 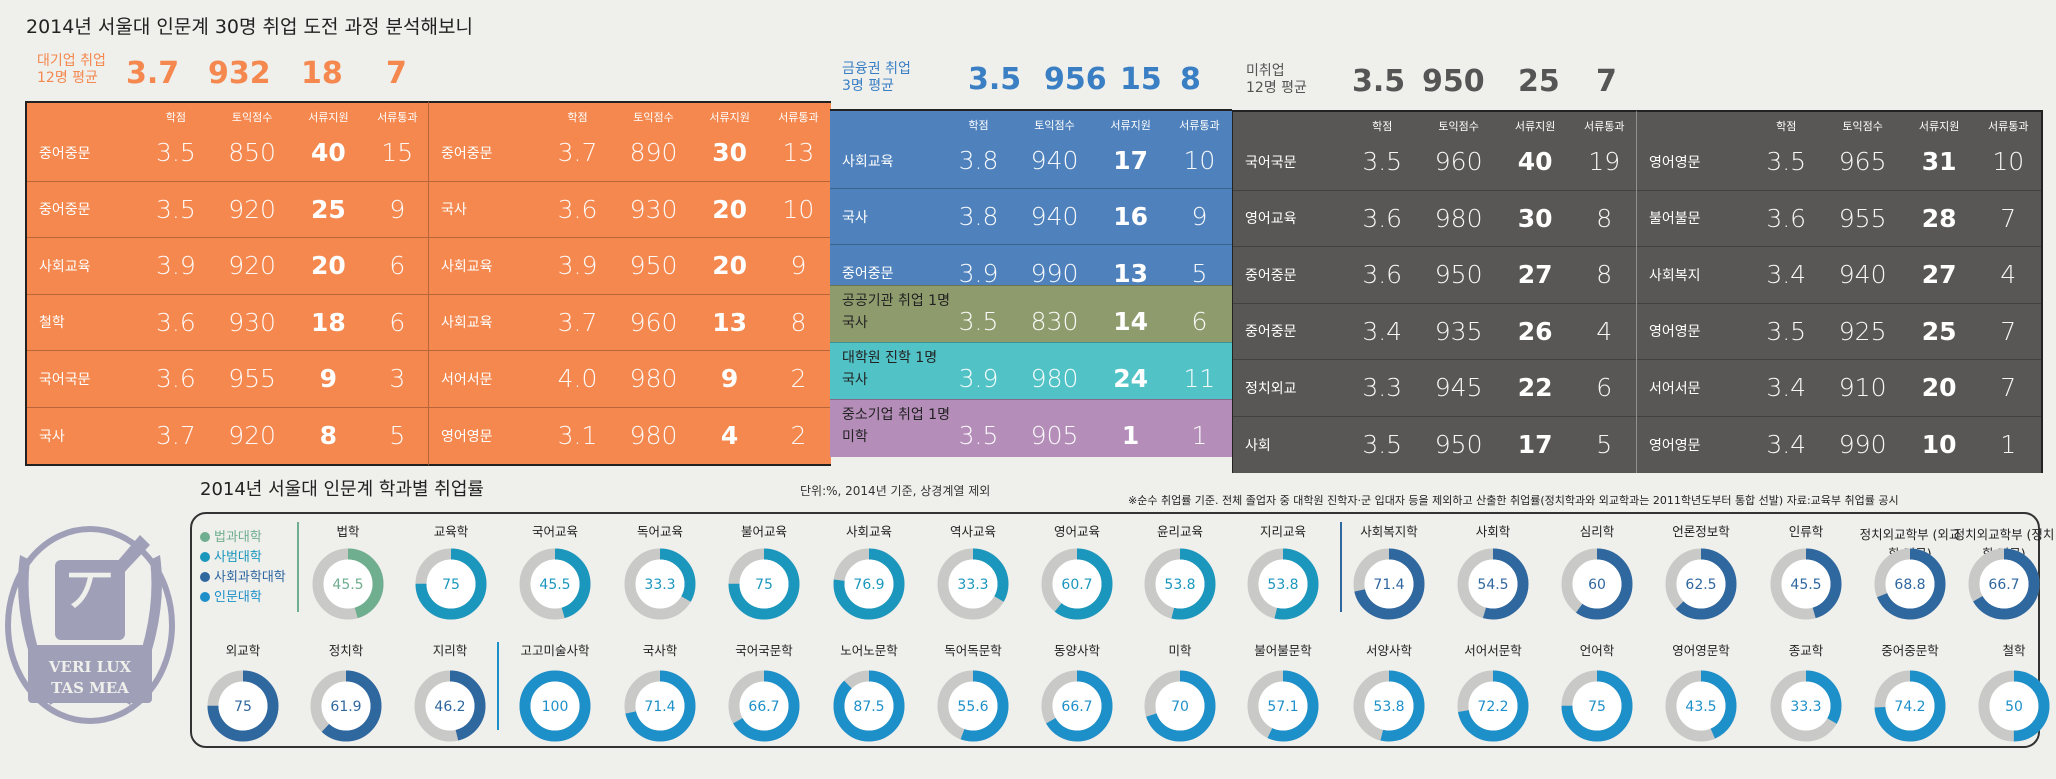 What do you see at coordinates (555, 707) in the screenshot?
I see `donut-value-label: 100` at bounding box center [555, 707].